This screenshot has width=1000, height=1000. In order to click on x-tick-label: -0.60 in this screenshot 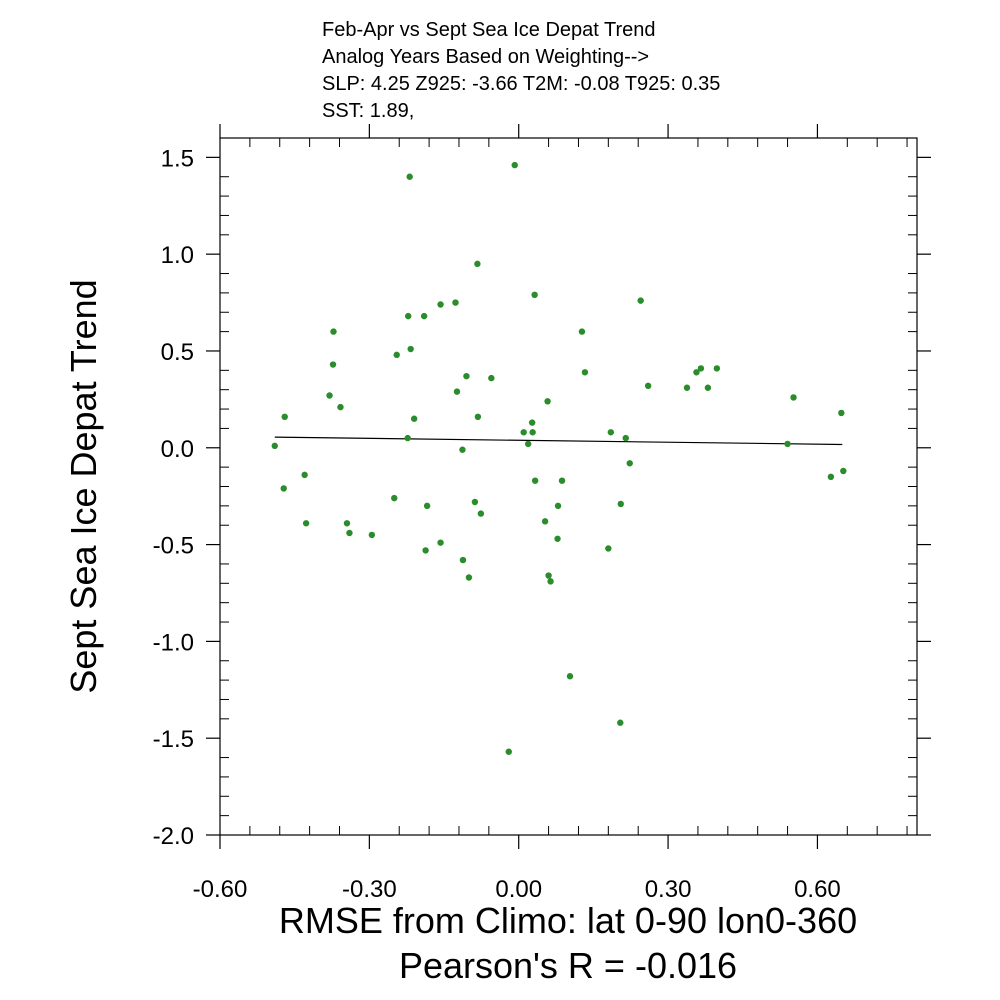, I will do `click(220, 889)`.